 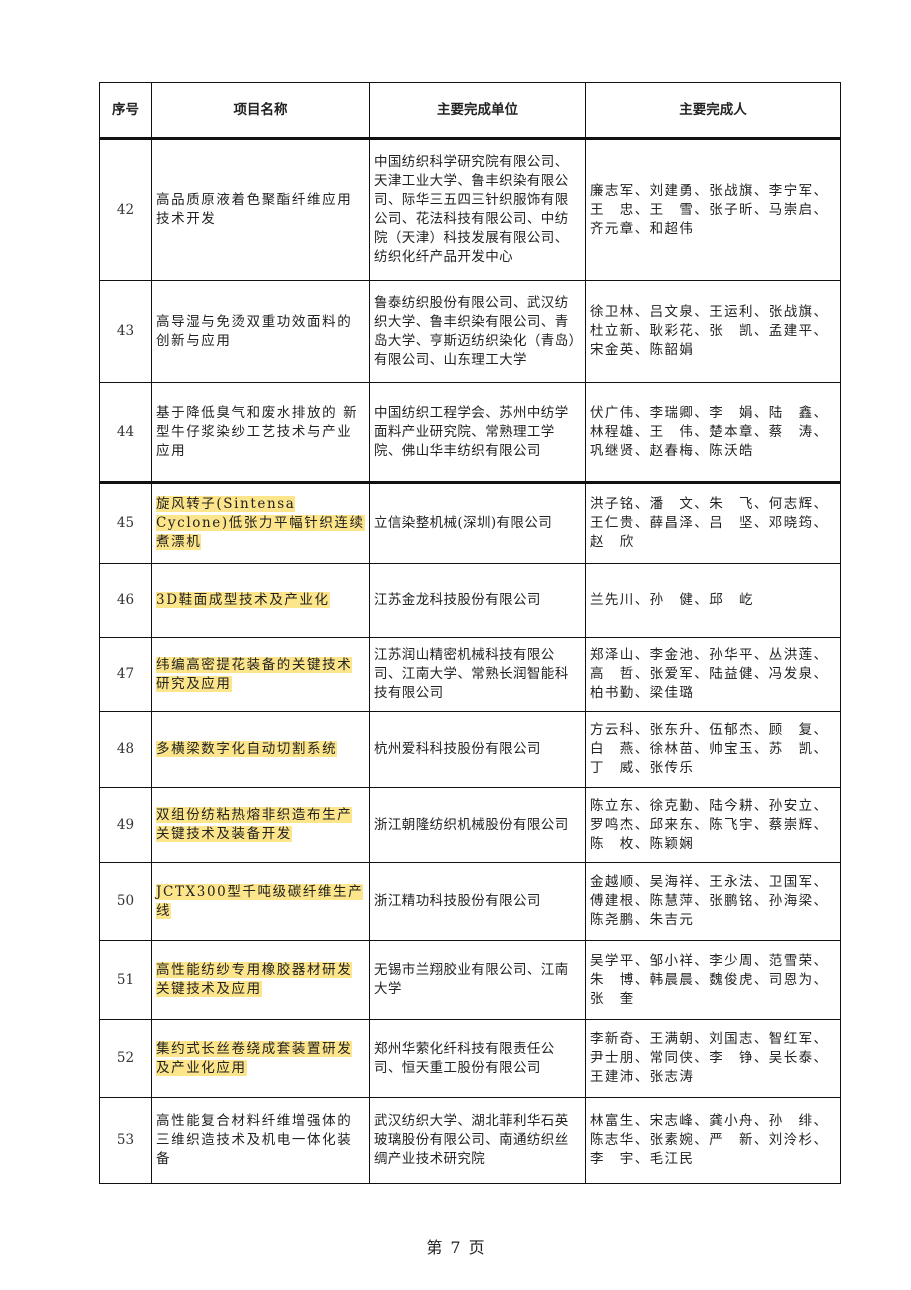 What do you see at coordinates (260, 523) in the screenshot?
I see `cell-project-name-text: 旋风转子(Sintensa Cyclone)低张力平幅针织连续煮漂机` at bounding box center [260, 523].